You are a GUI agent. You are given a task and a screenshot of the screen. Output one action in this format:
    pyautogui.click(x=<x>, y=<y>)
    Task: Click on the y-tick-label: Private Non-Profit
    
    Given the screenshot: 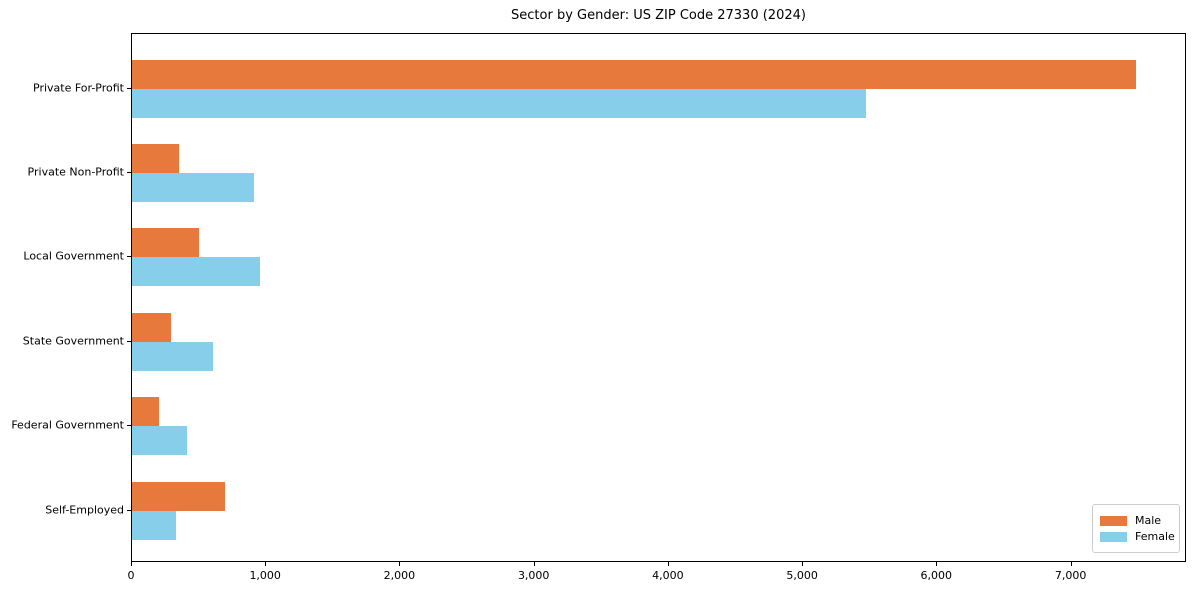 What is the action you would take?
    pyautogui.click(x=75, y=172)
    